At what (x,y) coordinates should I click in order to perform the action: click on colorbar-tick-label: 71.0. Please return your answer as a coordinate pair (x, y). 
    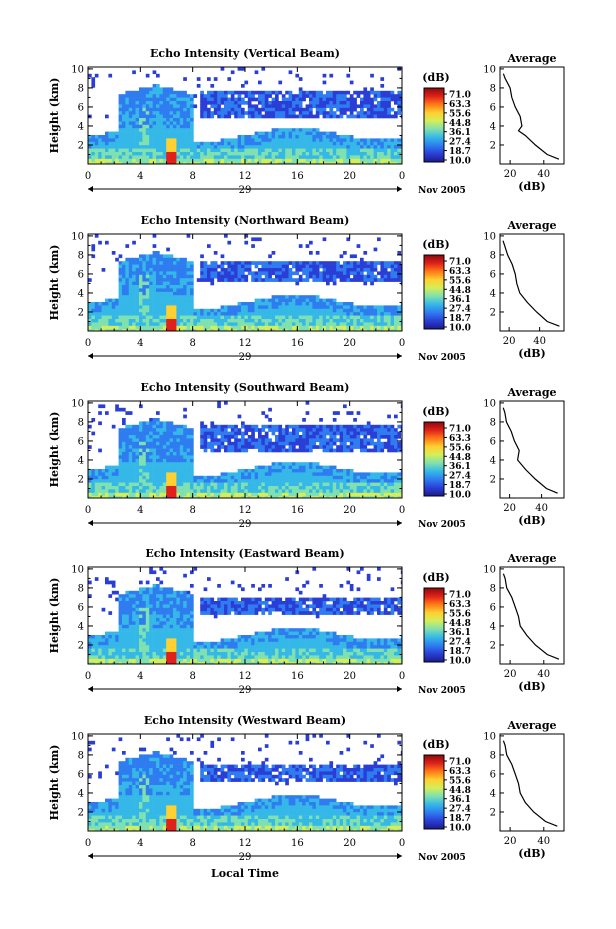
    Looking at the image, I should click on (460, 263).